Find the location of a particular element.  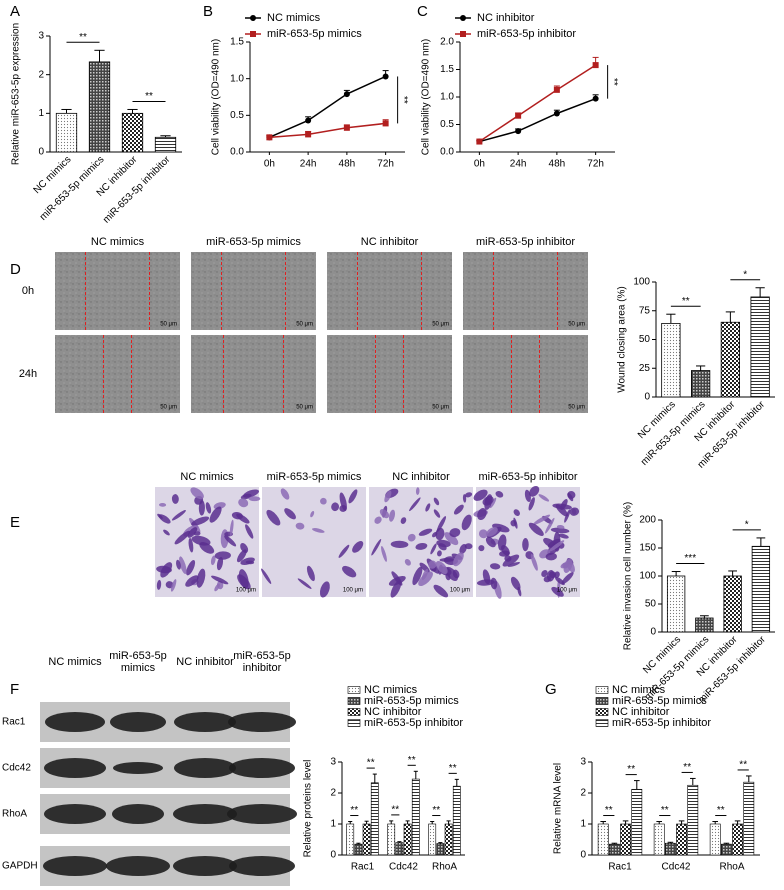

x-tick-label: 48h is located at coordinates (557, 164).